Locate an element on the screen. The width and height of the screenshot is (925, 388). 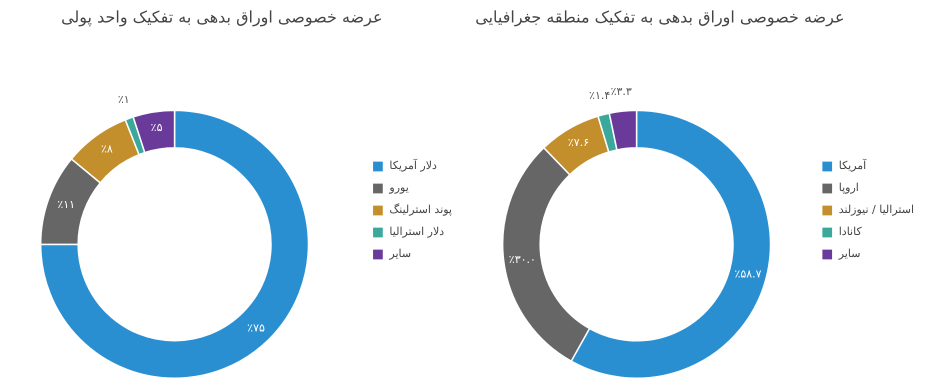
data-label: ٪۳.۳ is located at coordinates (621, 91).